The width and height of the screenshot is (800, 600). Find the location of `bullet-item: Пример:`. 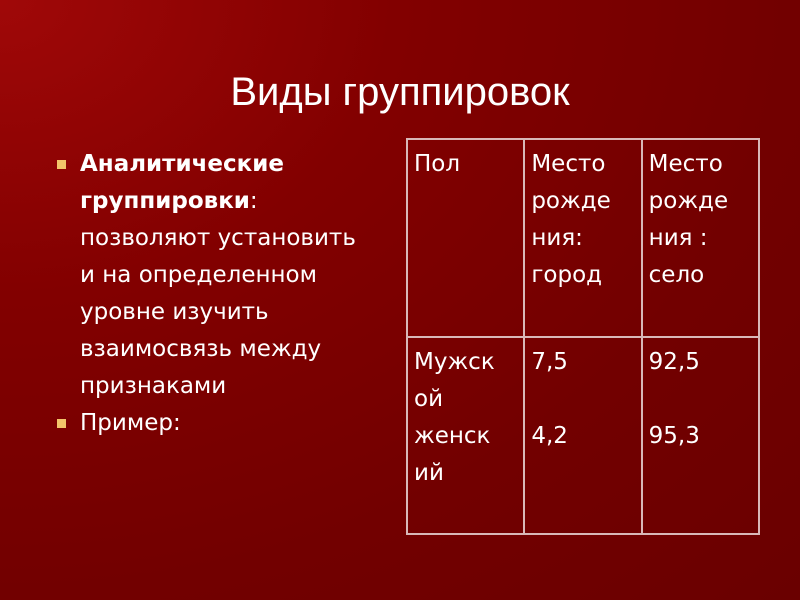

bullet-item: Пример: is located at coordinates (217, 423).